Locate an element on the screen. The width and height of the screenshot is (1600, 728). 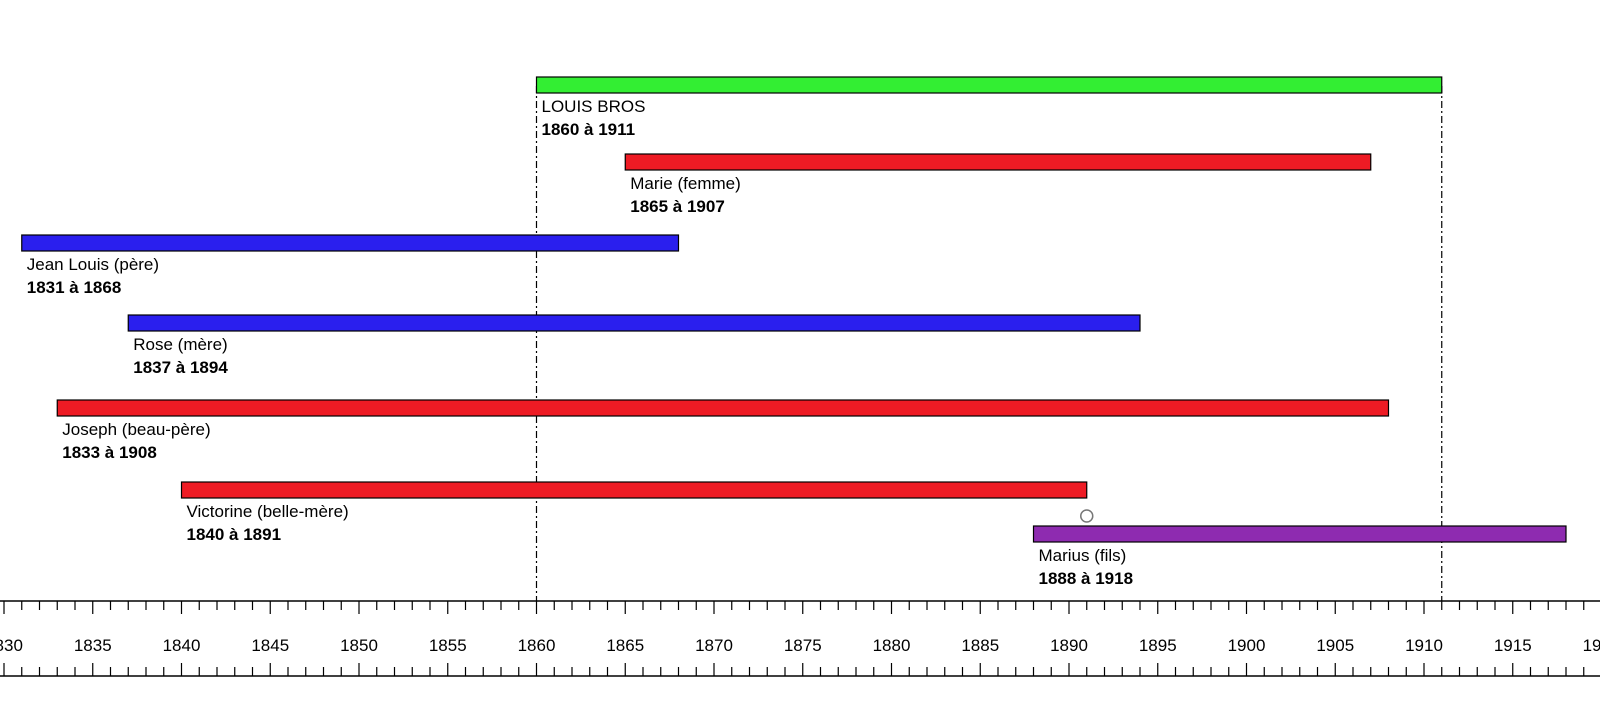
bar-name-label: Rose (mère) is located at coordinates (180, 344).